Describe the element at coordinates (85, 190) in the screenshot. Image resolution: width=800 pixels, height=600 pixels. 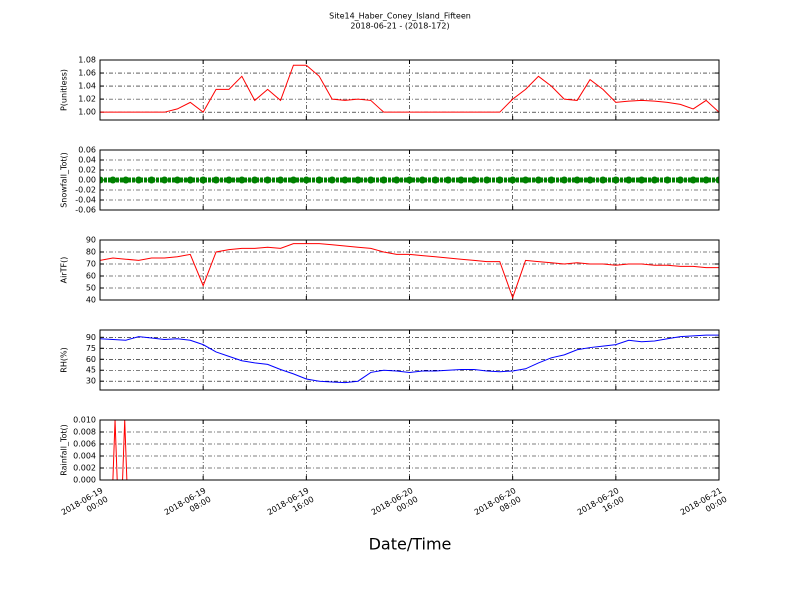
I see `y-tick-label: -0.02` at that location.